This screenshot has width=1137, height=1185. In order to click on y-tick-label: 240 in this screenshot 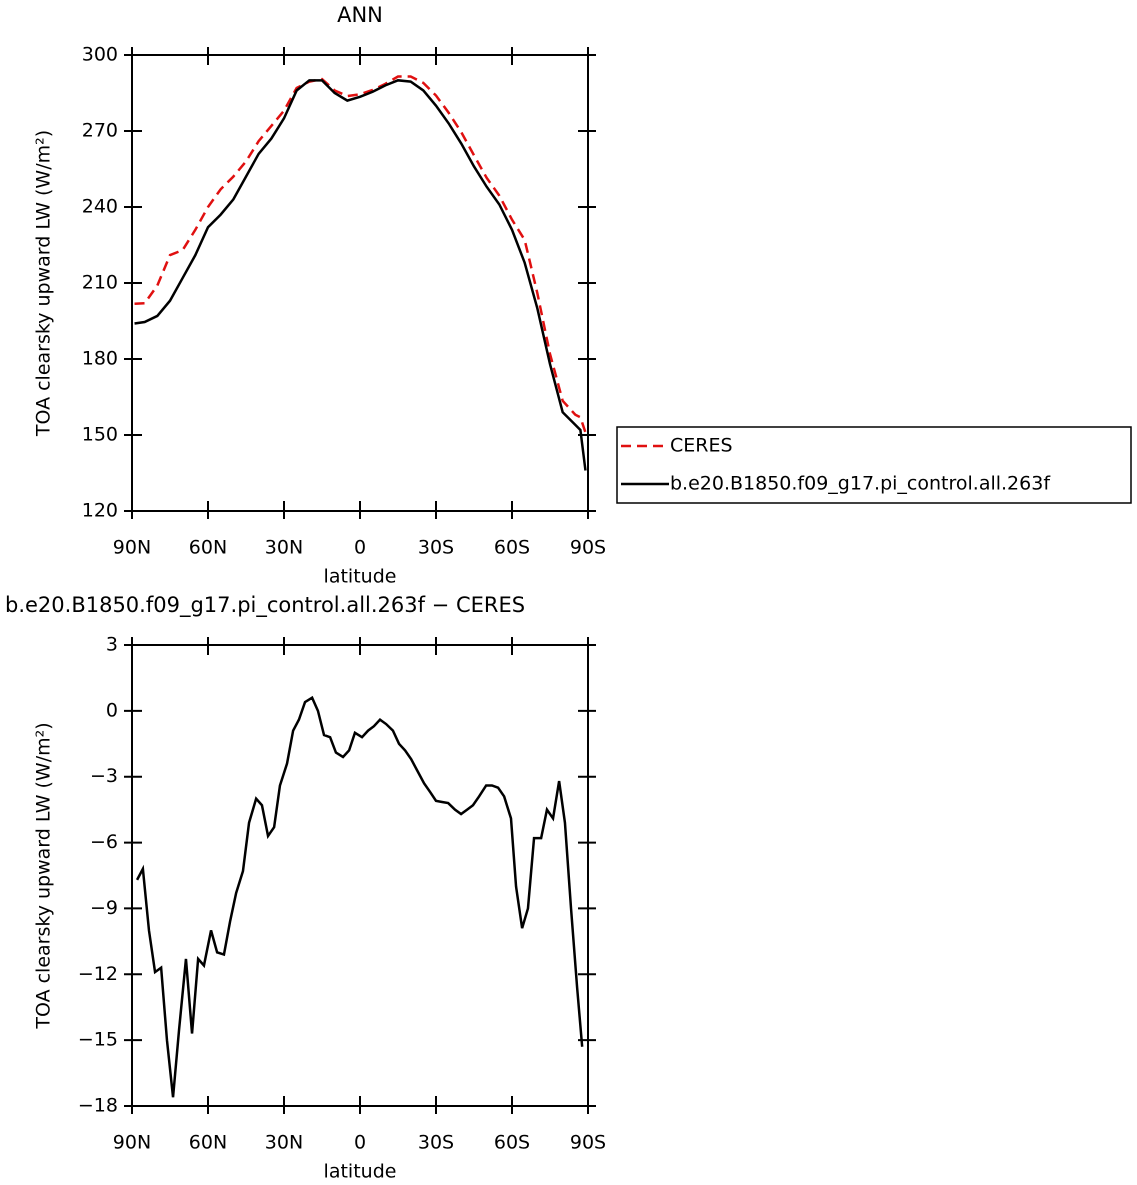, I will do `click(100, 207)`.